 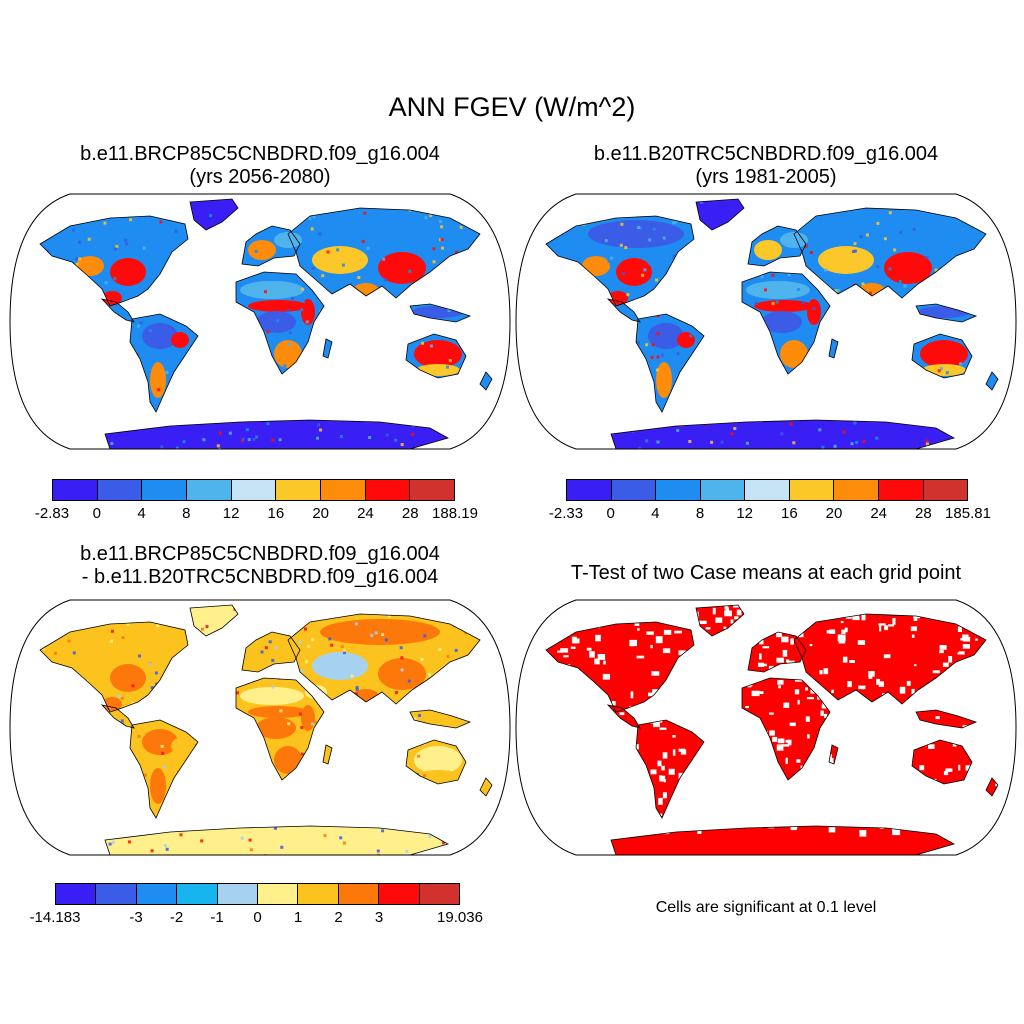 I want to click on colorbar-tick-label: -2.33, so click(x=566, y=513).